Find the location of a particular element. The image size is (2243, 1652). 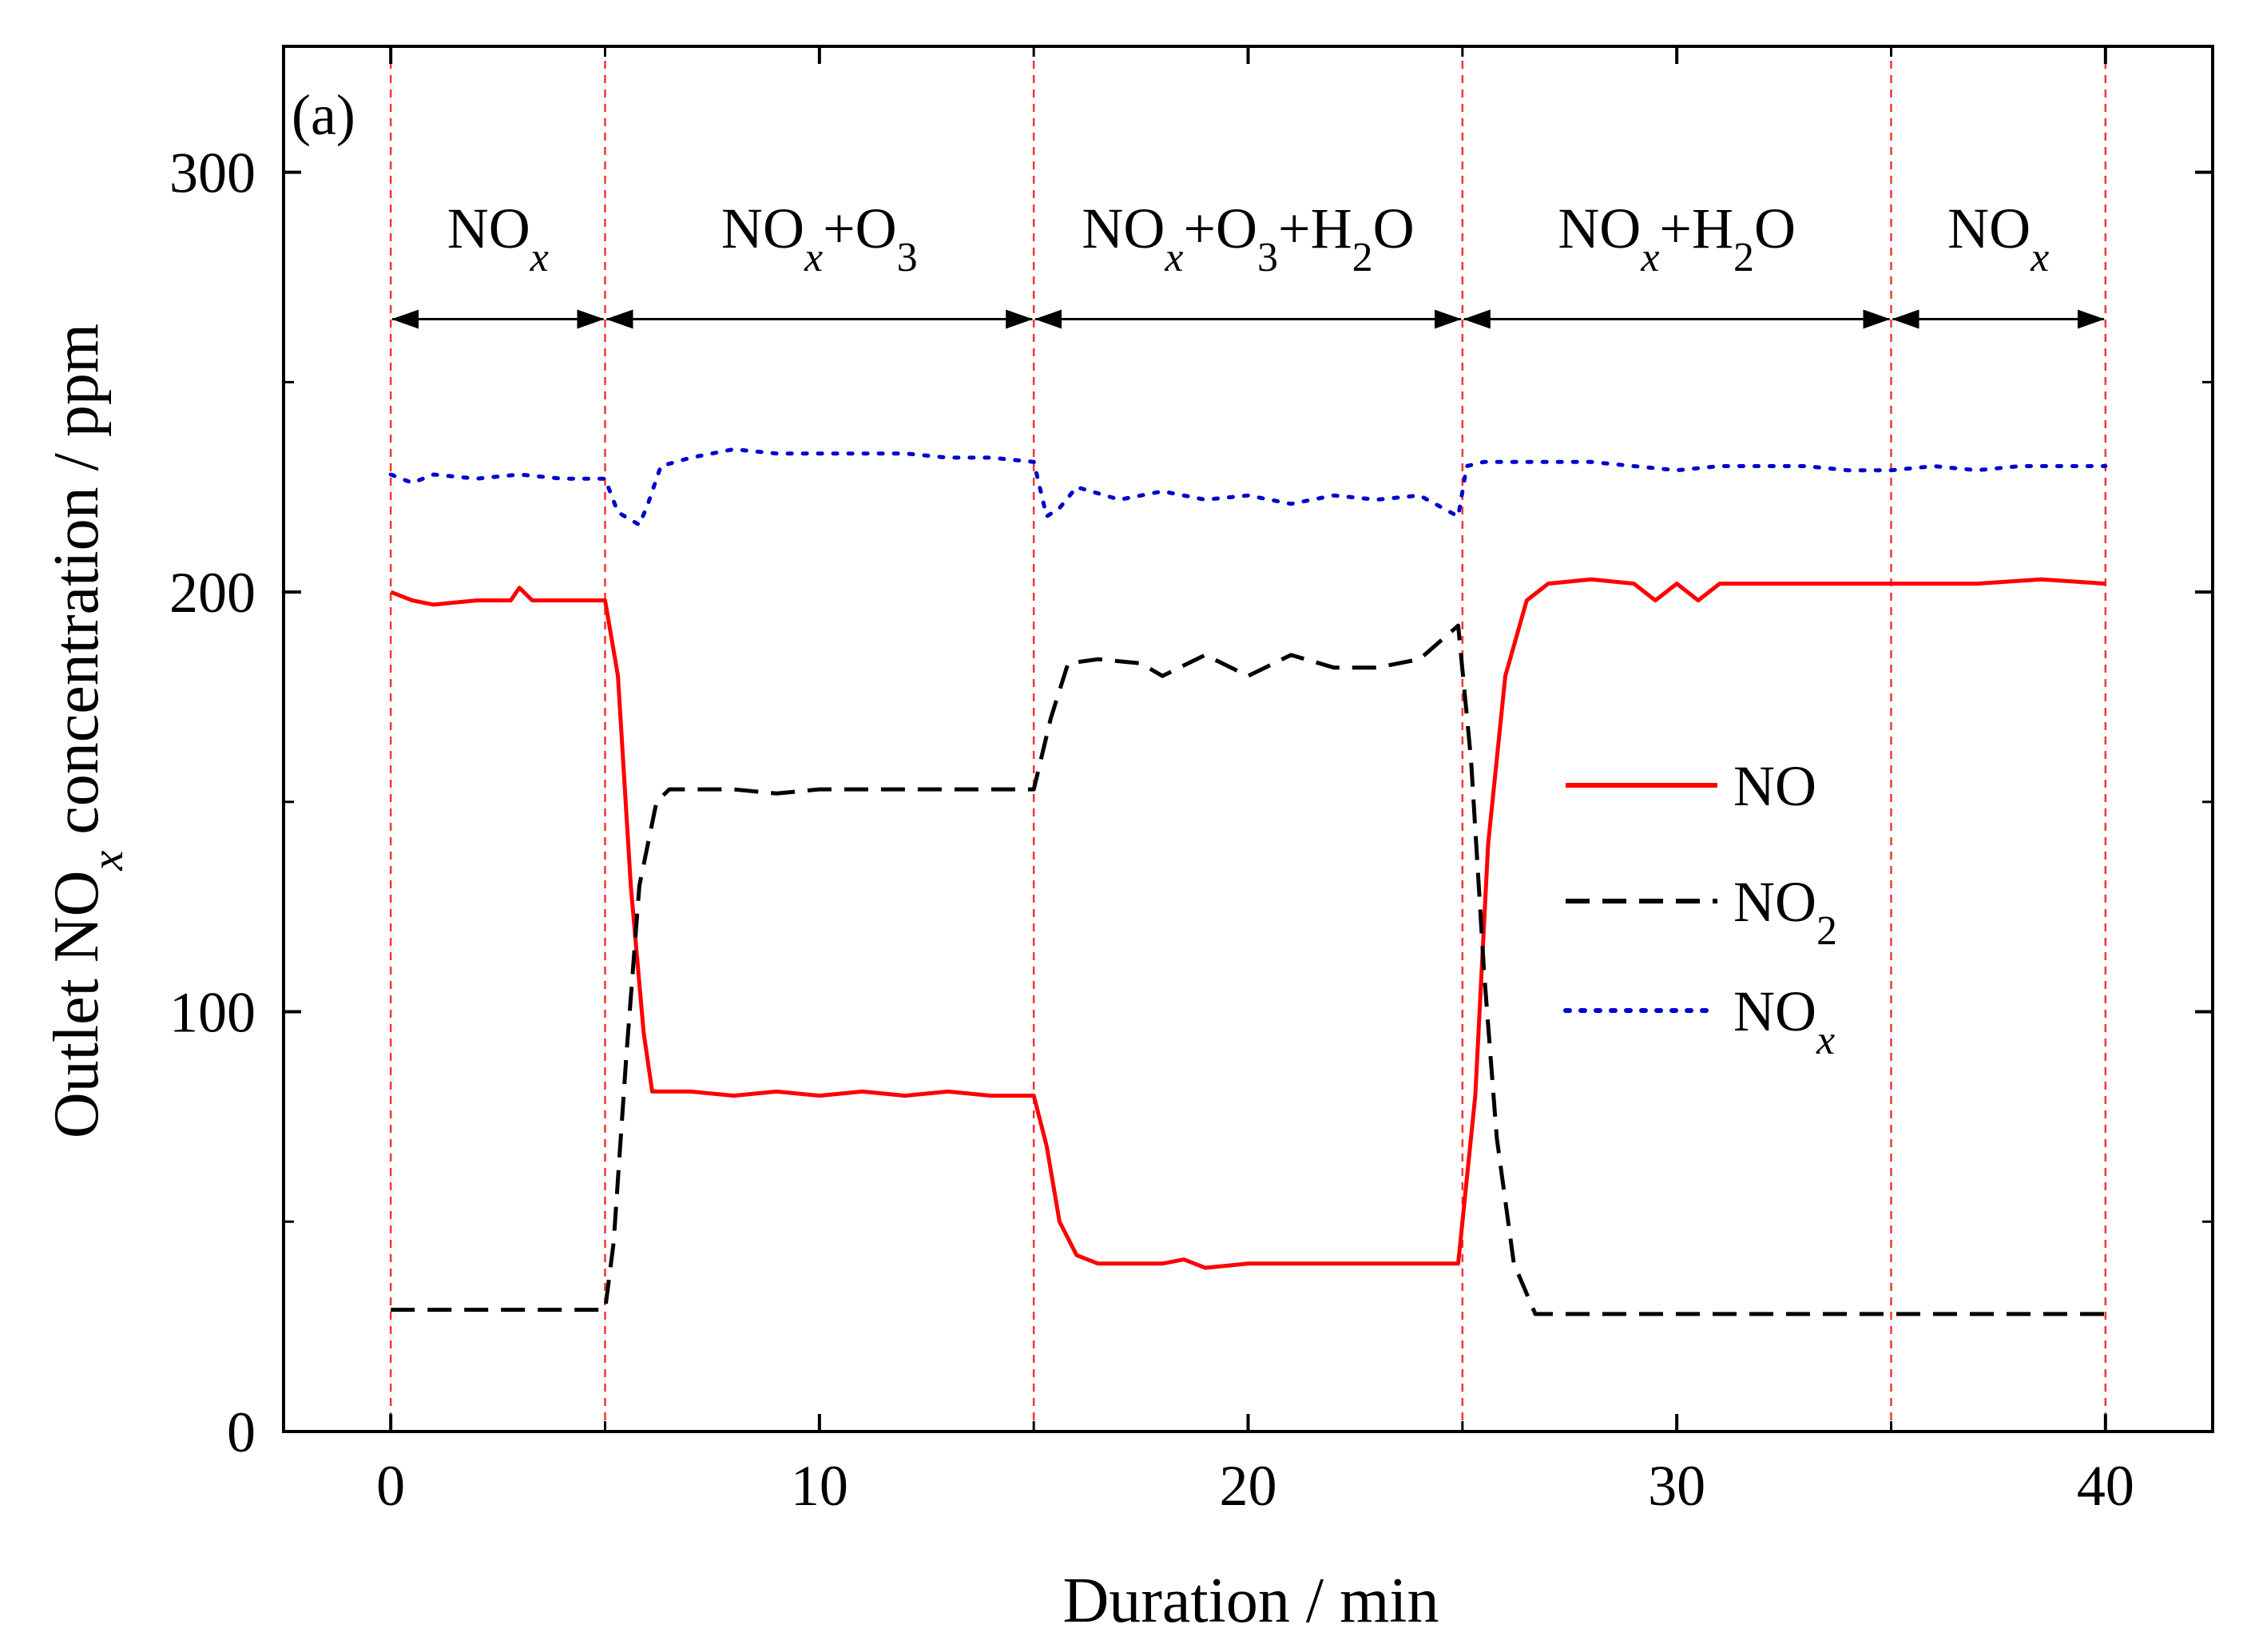

legend-label-nox: NOx is located at coordinates (1784, 1021).